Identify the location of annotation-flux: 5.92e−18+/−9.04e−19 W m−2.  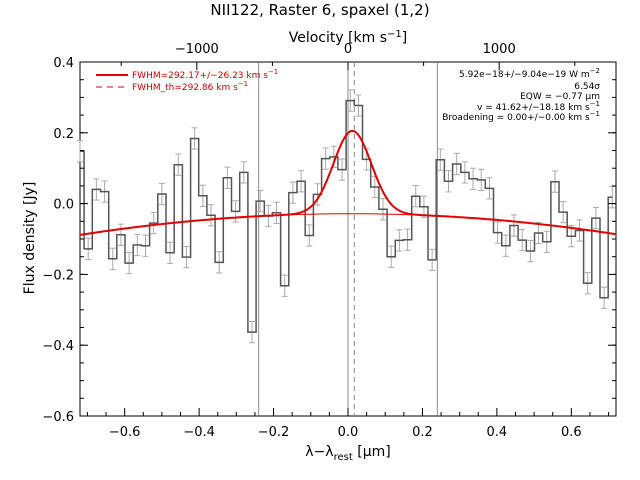
(529, 73).